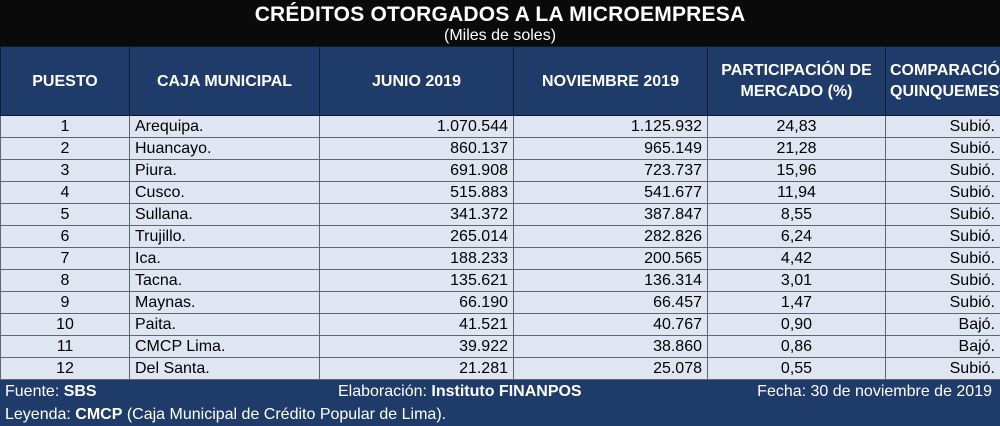  What do you see at coordinates (224, 170) in the screenshot?
I see `cell-caja-municipal: Piura.` at bounding box center [224, 170].